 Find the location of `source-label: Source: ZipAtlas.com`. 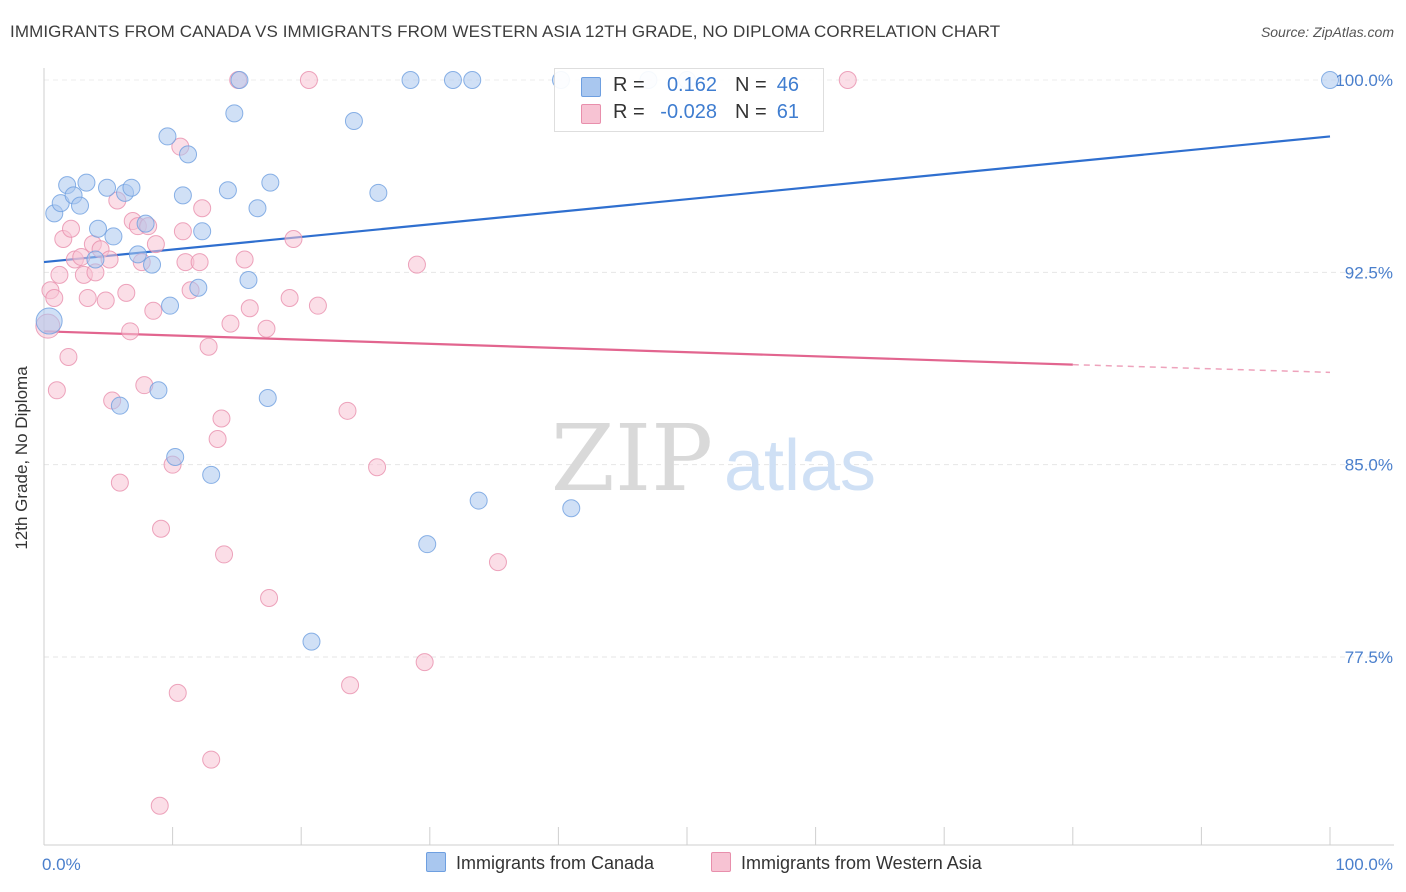

source-label: Source: ZipAtlas.com is located at coordinates (1327, 32).